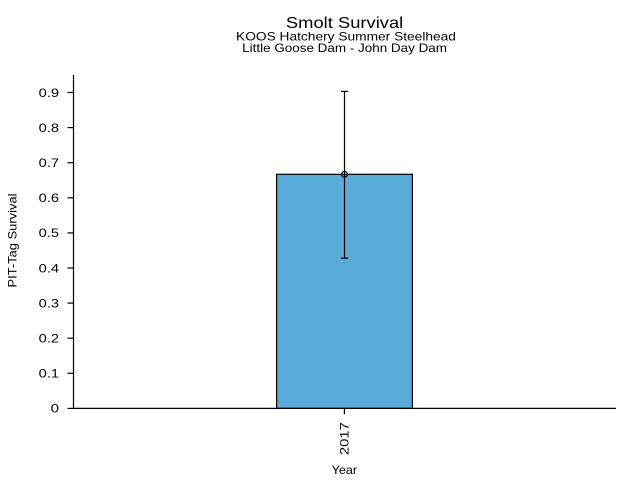 This screenshot has width=640, height=480. Describe the element at coordinates (346, 36) in the screenshot. I see `svg-text: KOOS Hatchery Summer Steelhead` at that location.